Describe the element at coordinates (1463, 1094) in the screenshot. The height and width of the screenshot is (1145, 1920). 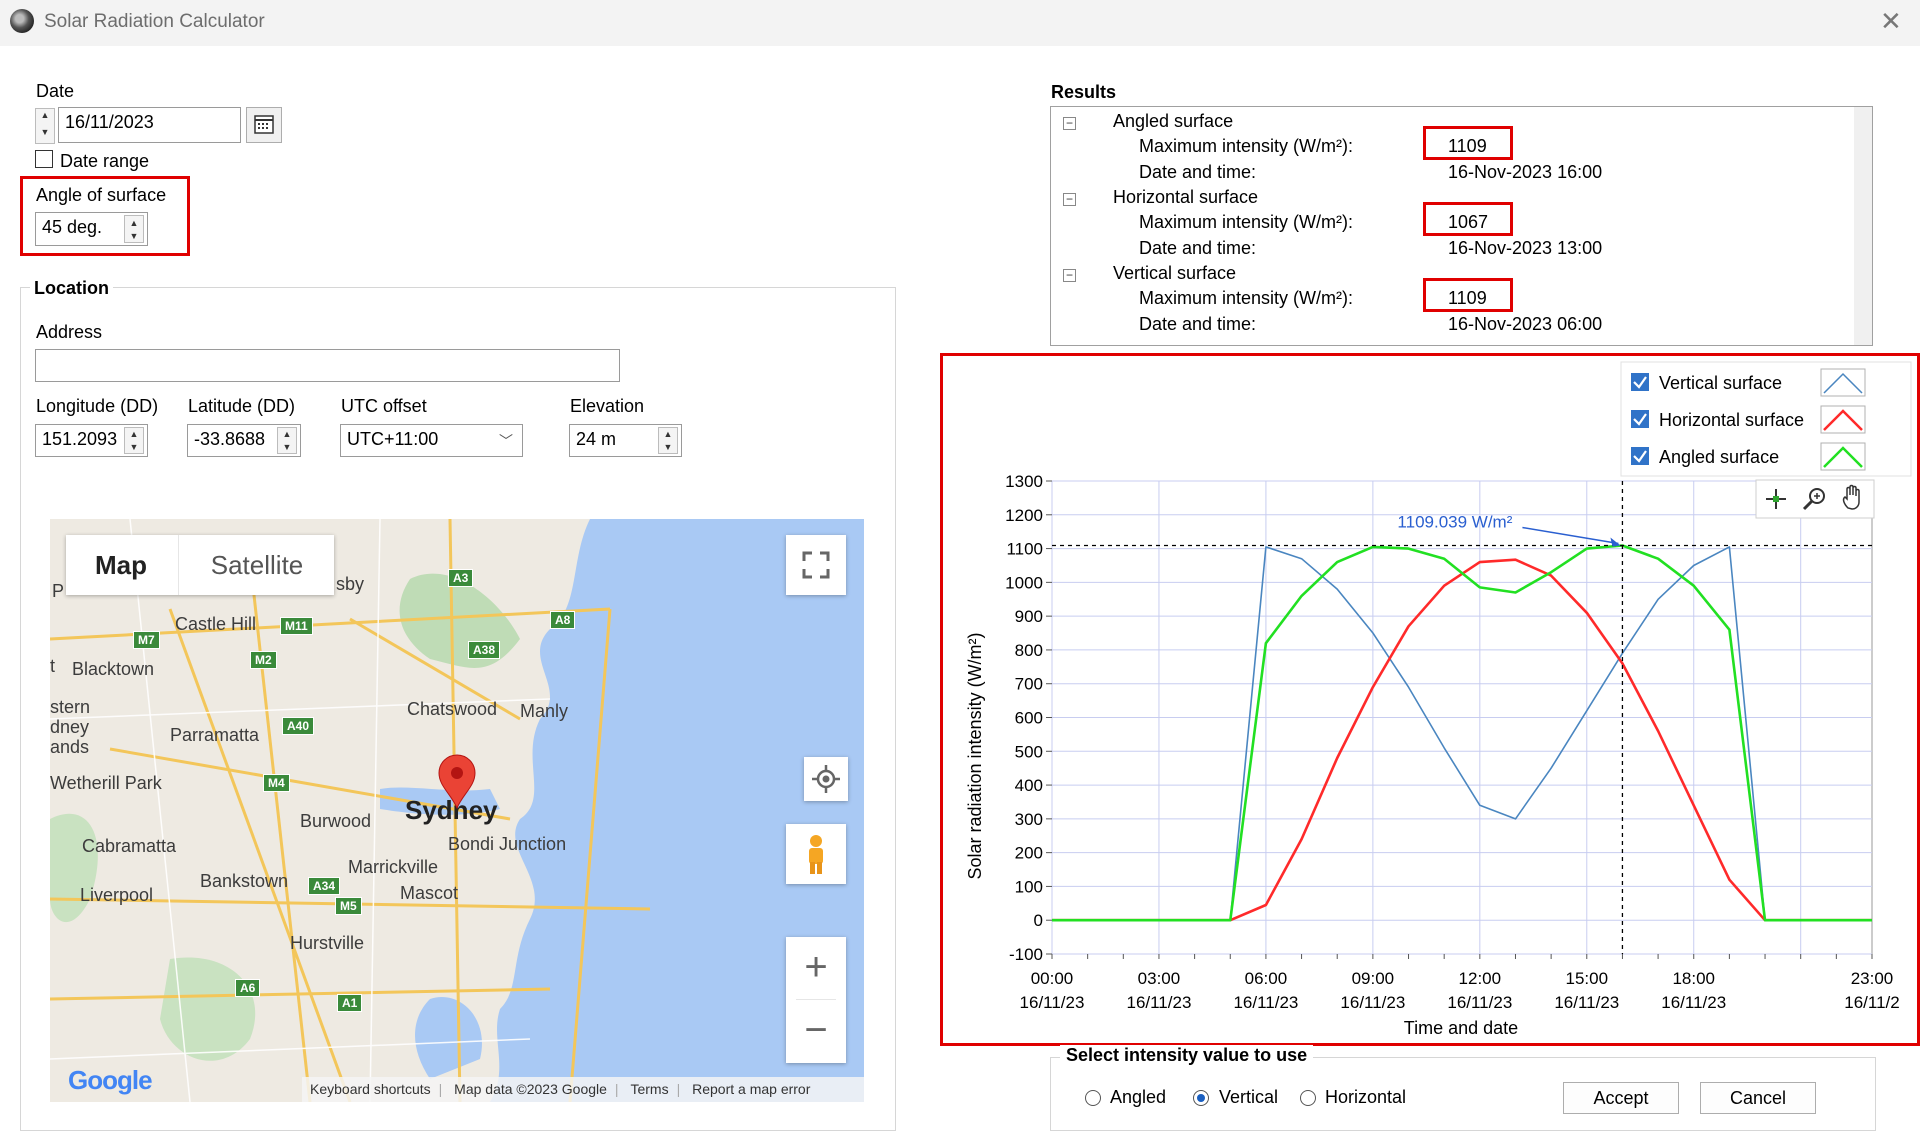
I see `select-intensity-group` at that location.